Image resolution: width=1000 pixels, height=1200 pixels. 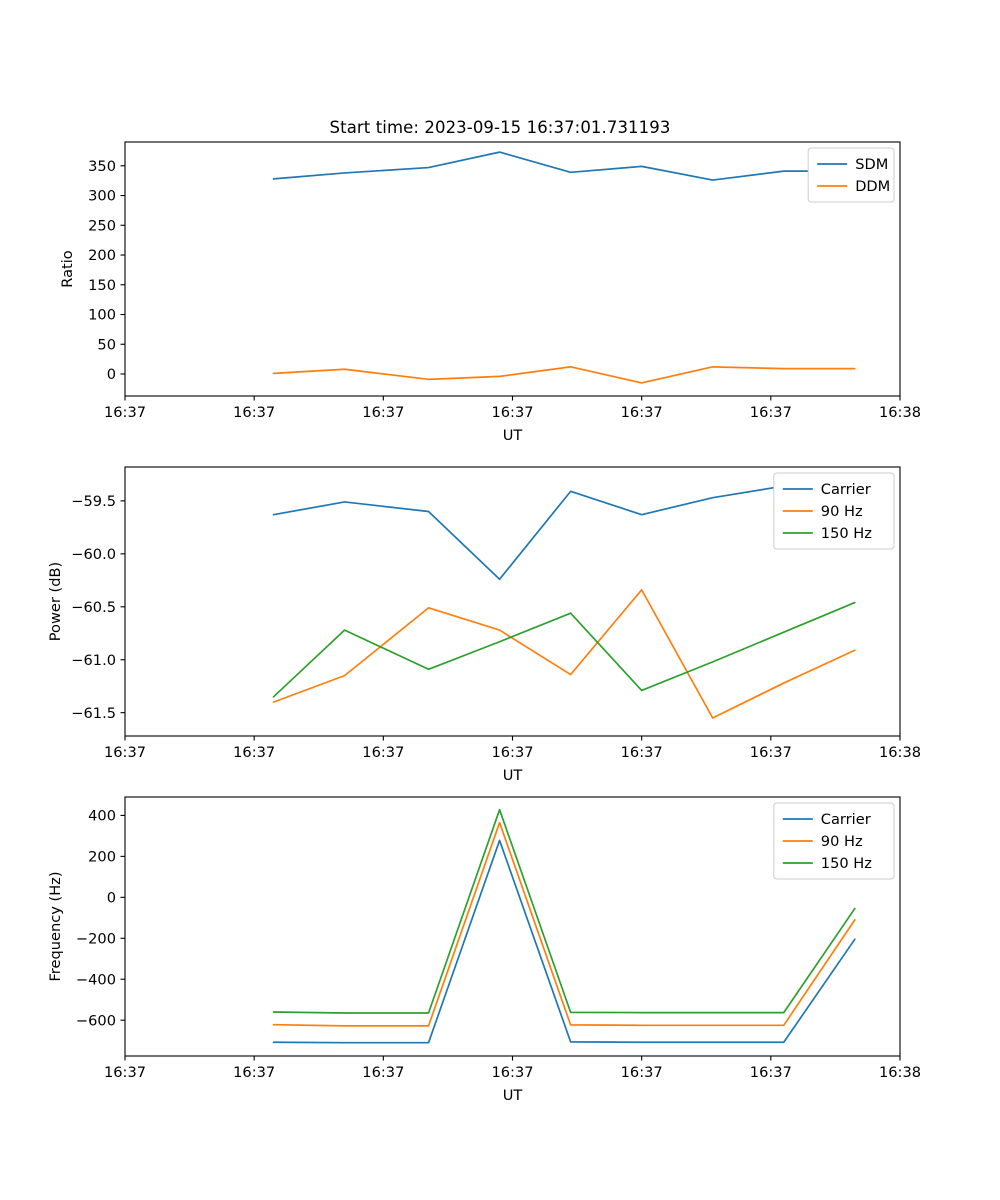 I want to click on legend-label-ddm: DDM, so click(x=872, y=186).